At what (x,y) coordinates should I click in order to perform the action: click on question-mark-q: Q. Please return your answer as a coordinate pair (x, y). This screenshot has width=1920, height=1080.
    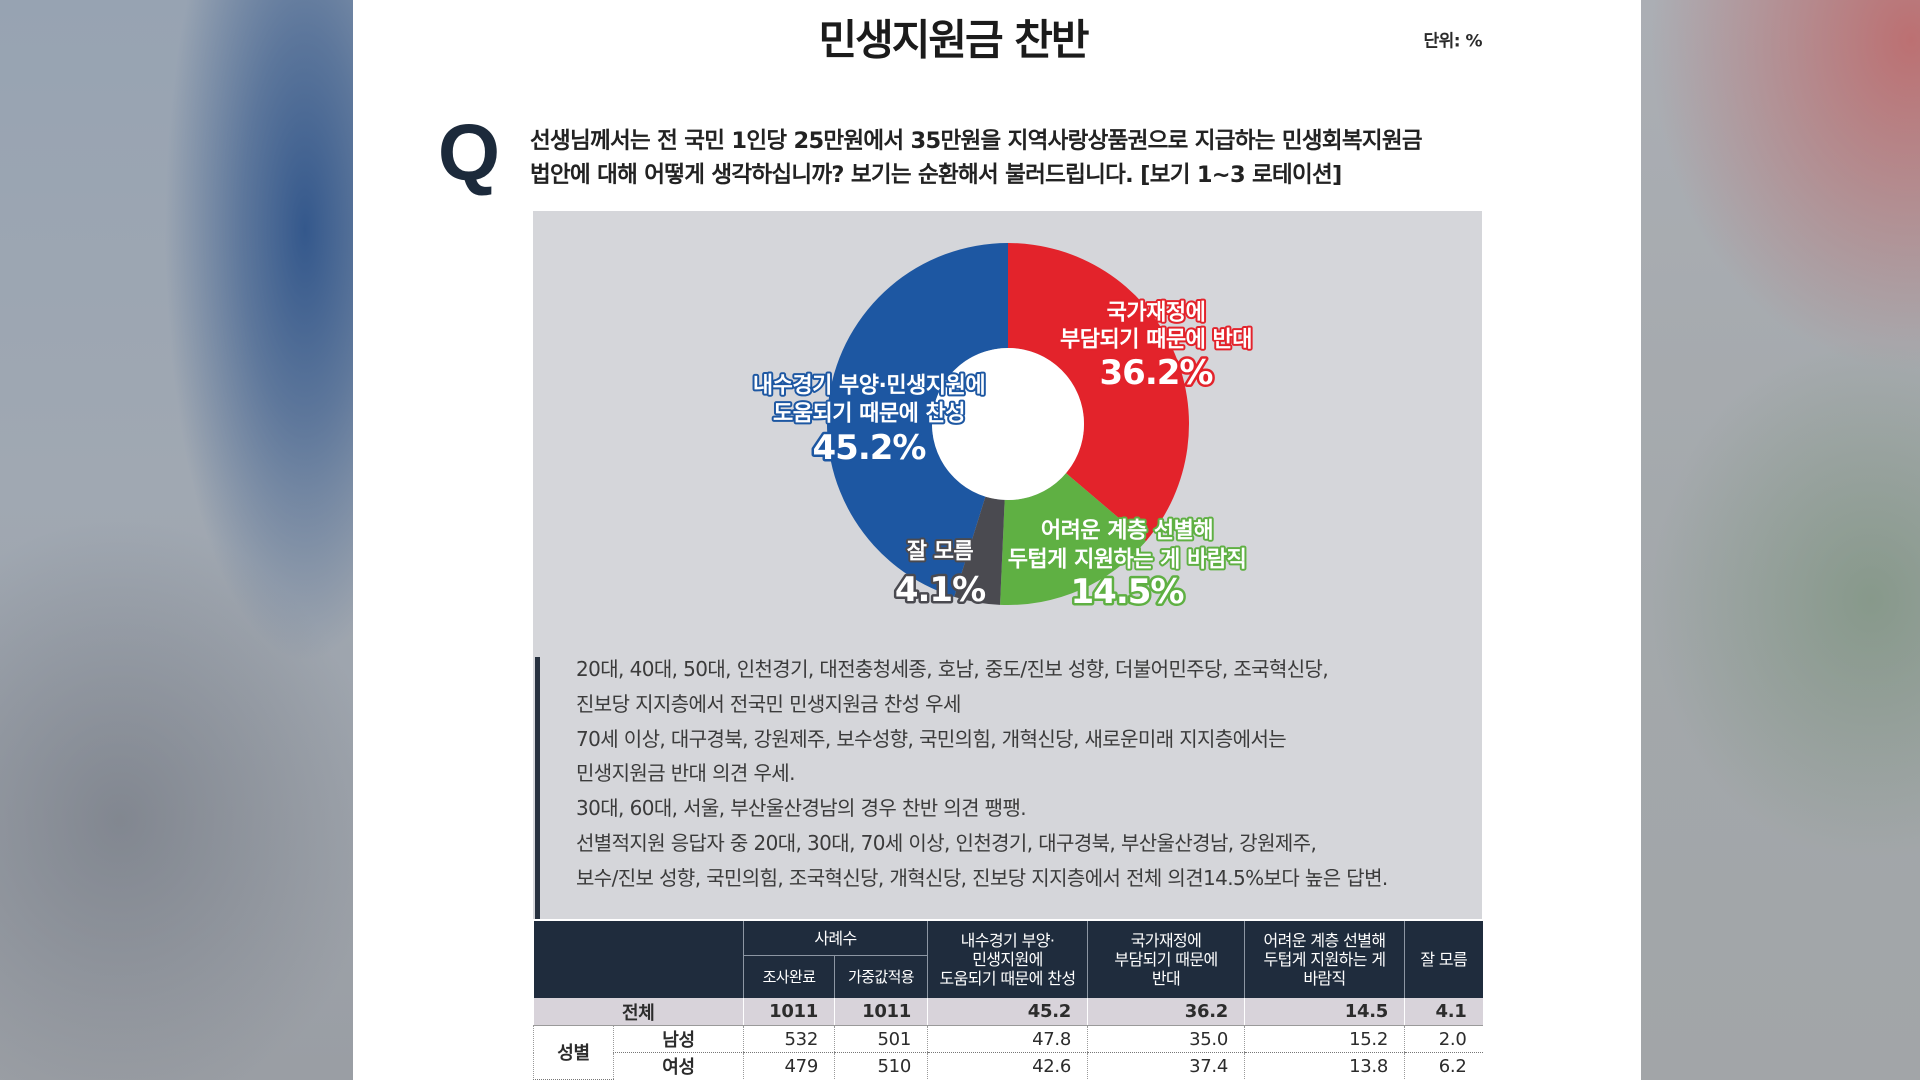
    Looking at the image, I should click on (469, 152).